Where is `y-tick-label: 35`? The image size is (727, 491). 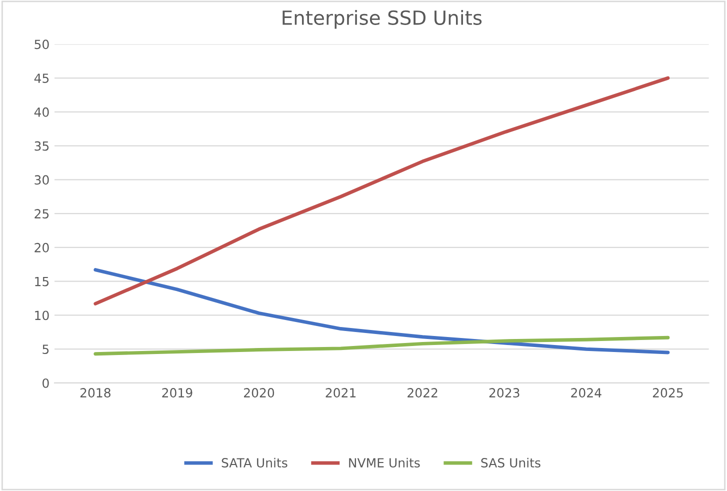
y-tick-label: 35 is located at coordinates (41, 146).